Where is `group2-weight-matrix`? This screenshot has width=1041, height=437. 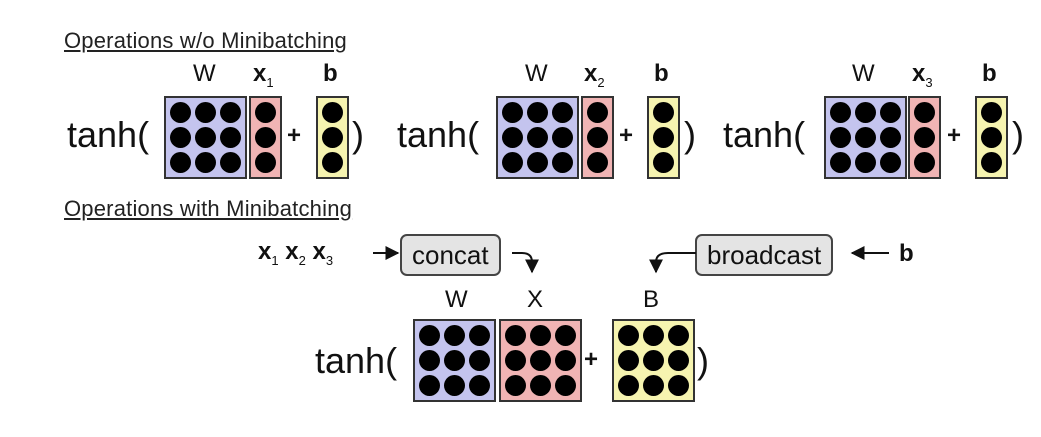
group2-weight-matrix is located at coordinates (537, 137).